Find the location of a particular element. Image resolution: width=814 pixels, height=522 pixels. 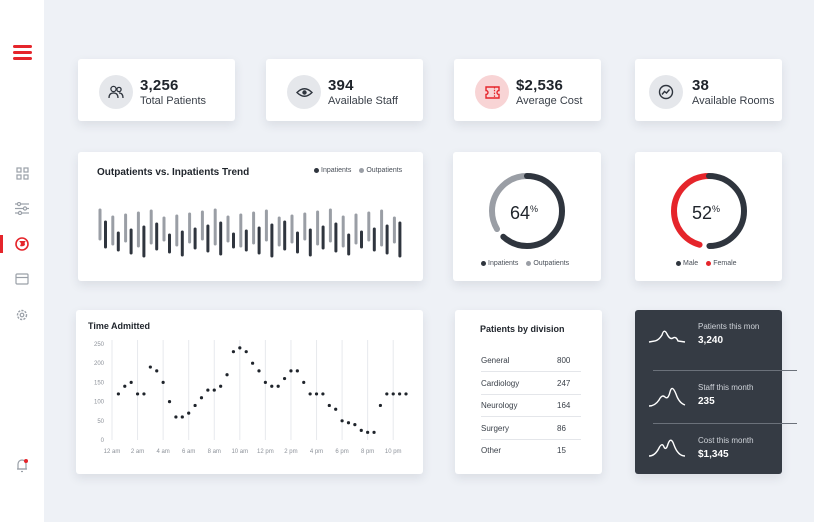

x-tick-label: 4 pm is located at coordinates (316, 452).